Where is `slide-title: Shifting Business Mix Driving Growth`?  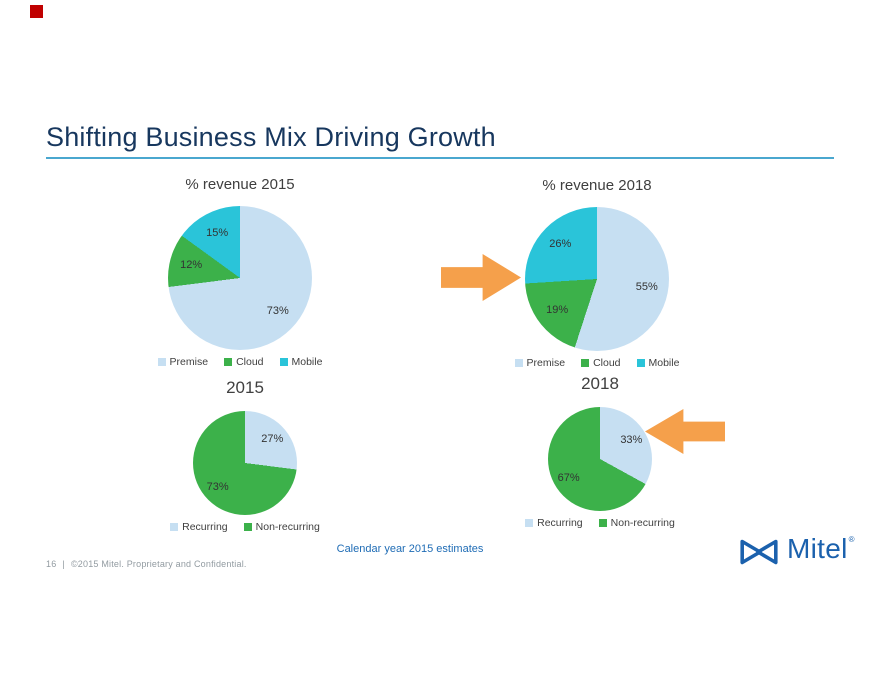
slide-title: Shifting Business Mix Driving Growth is located at coordinates (271, 137).